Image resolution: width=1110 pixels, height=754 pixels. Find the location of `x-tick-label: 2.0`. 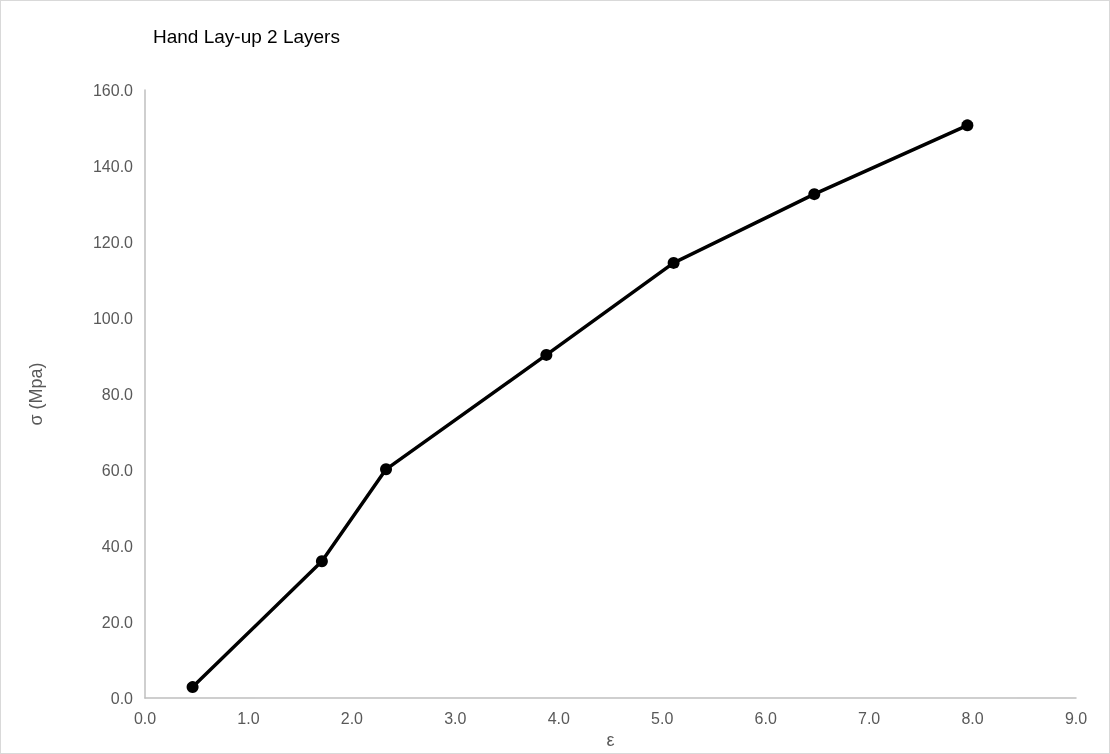

x-tick-label: 2.0 is located at coordinates (352, 718).